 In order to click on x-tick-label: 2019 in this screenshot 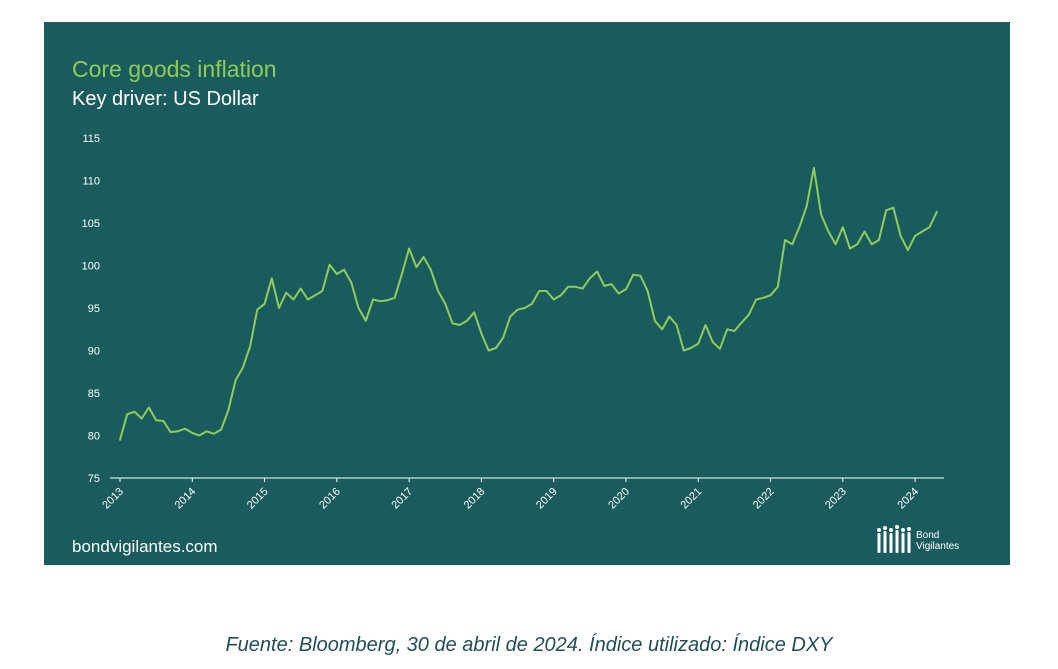, I will do `click(547, 499)`.